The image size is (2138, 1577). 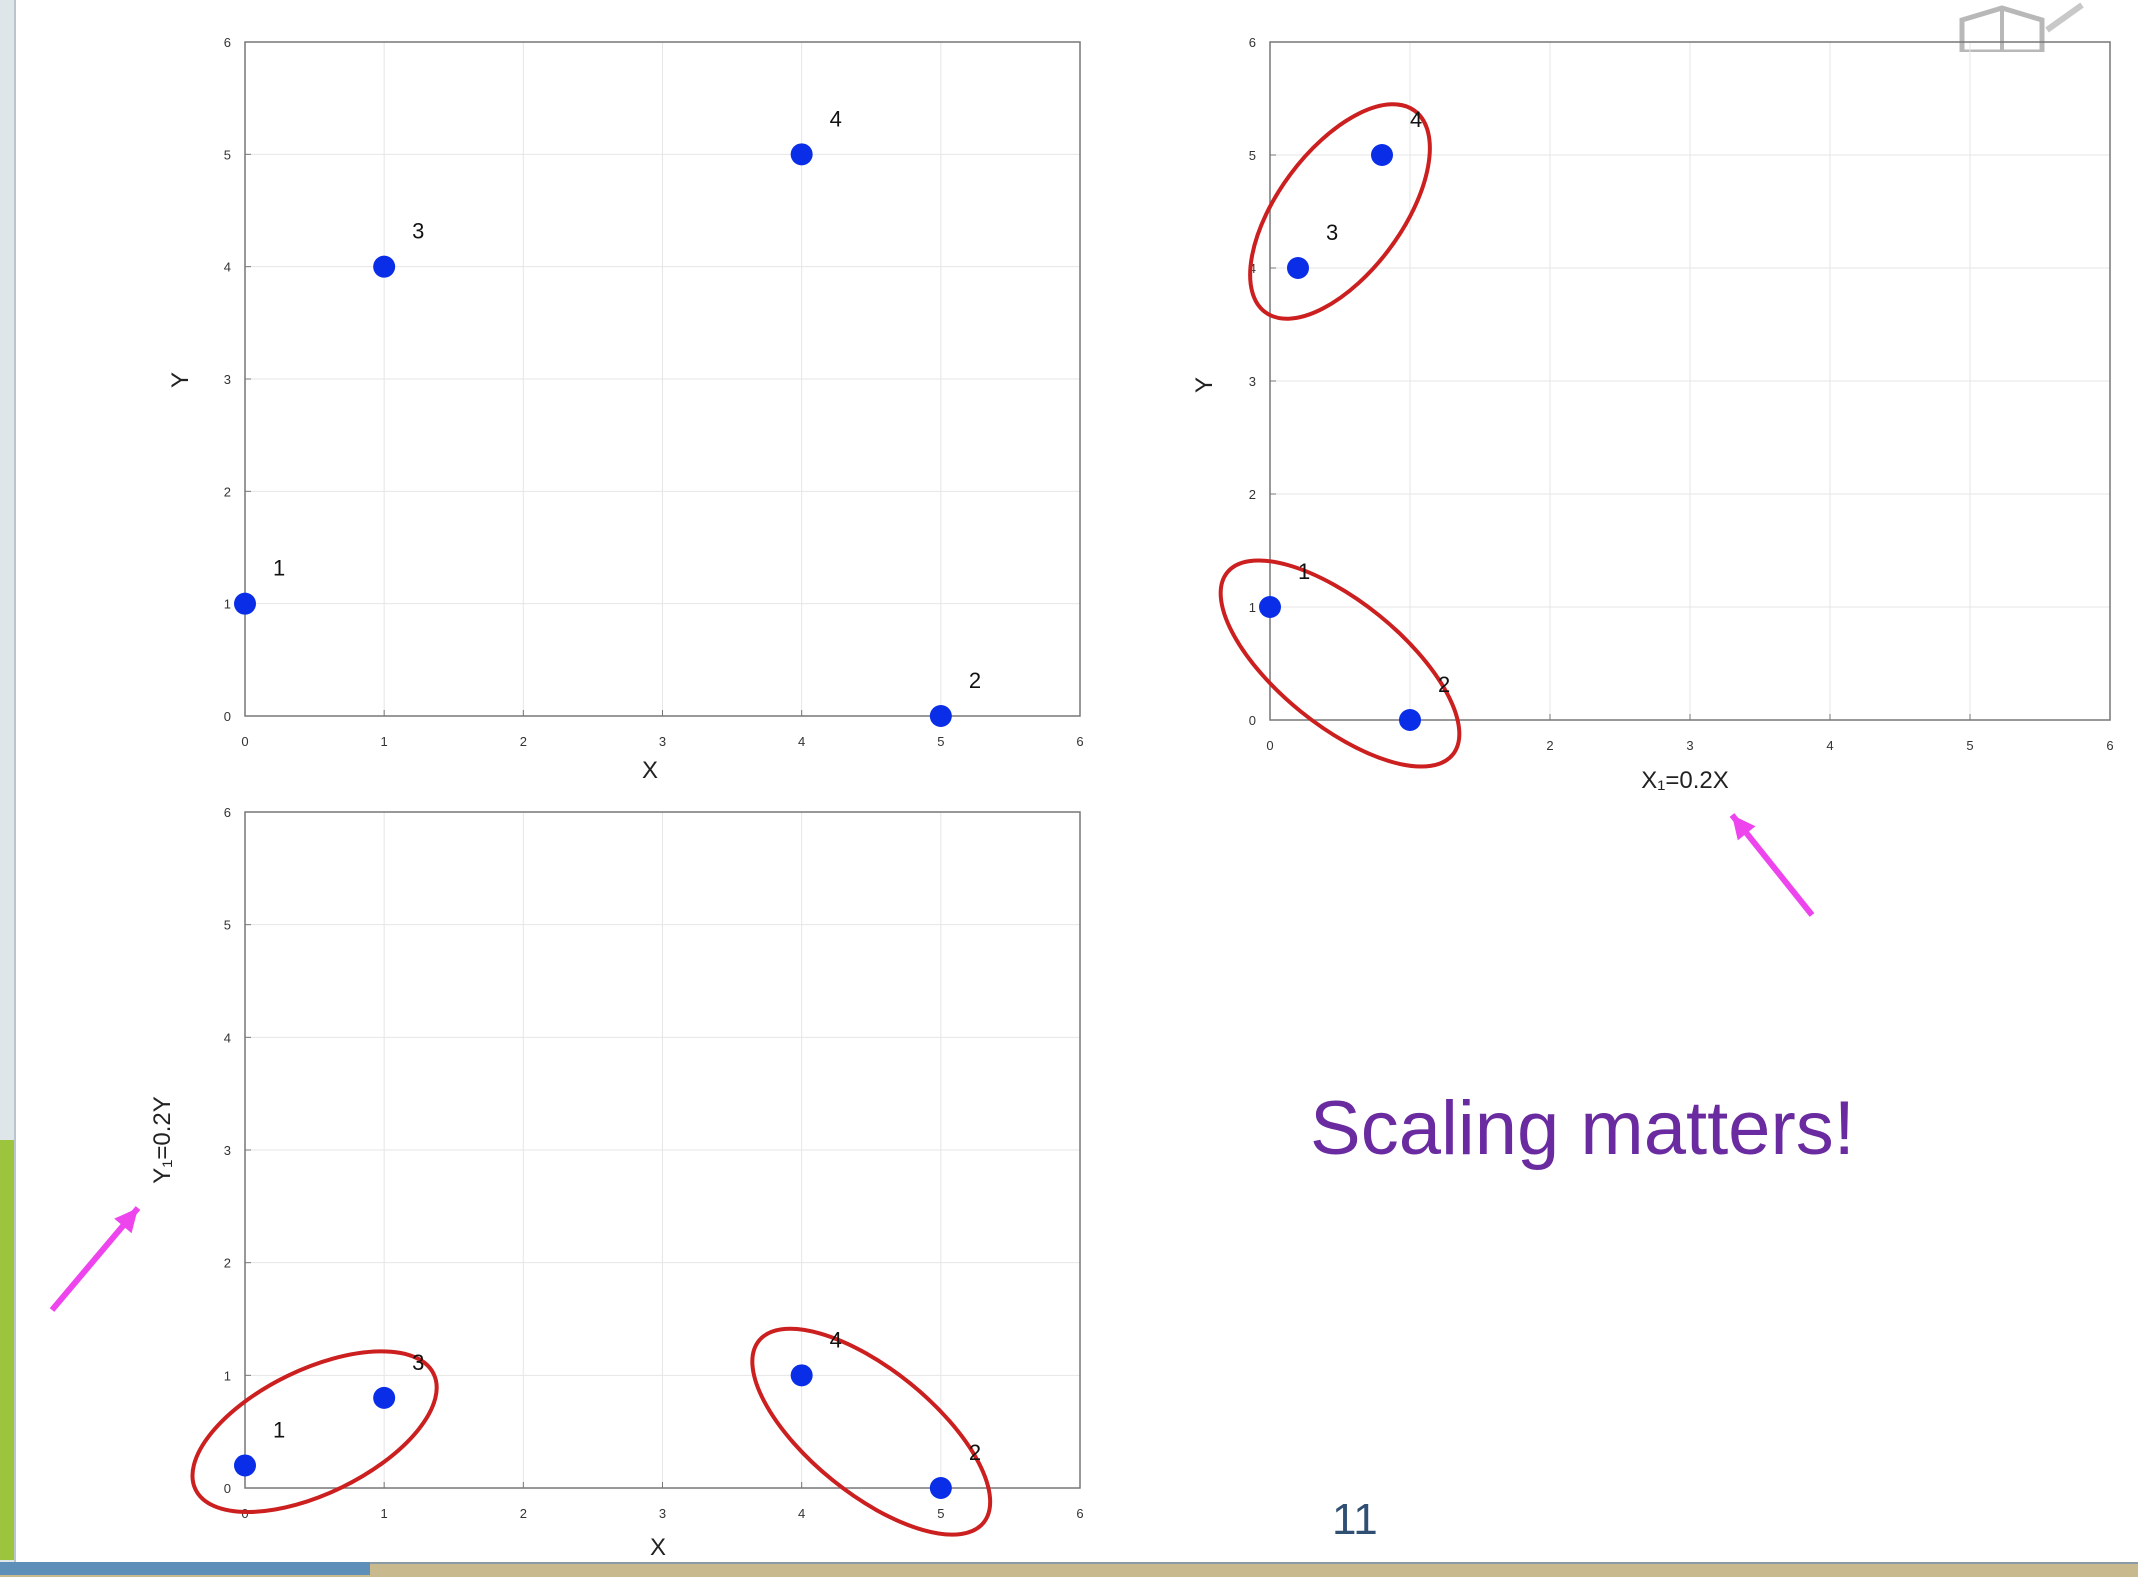 I want to click on arrow-to-y-axis-label-icon, so click(x=95, y=1259).